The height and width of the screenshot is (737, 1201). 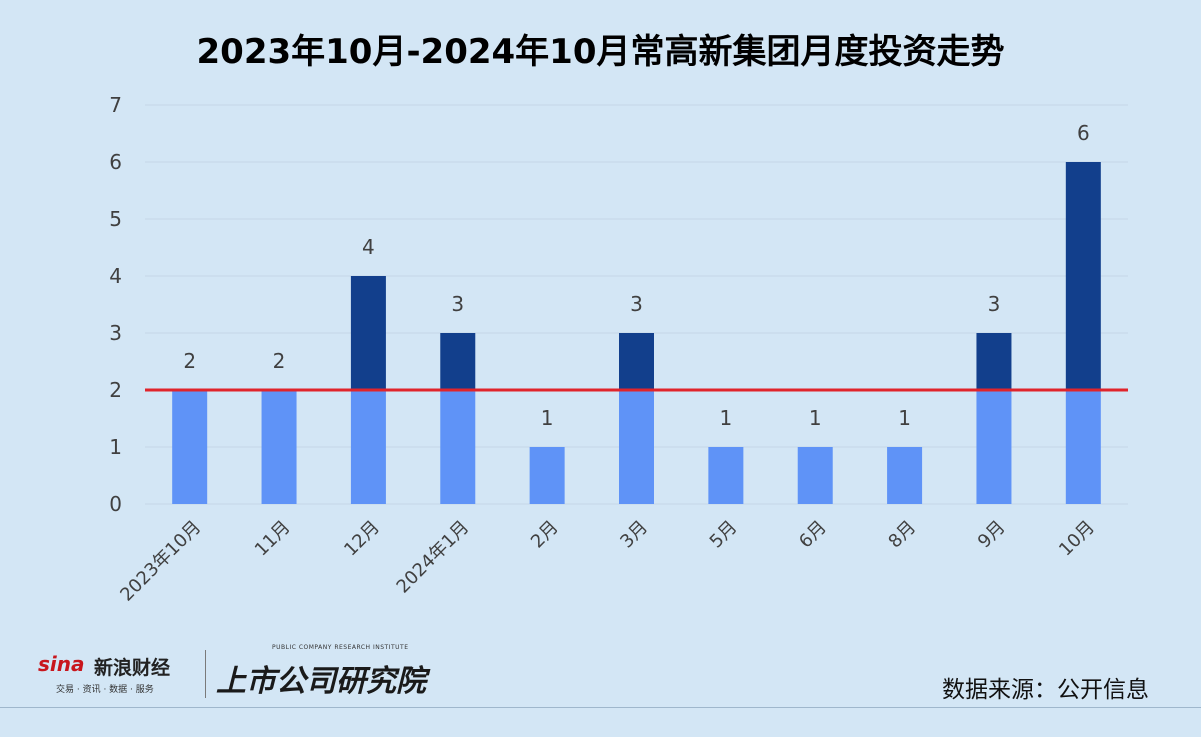 What do you see at coordinates (607, 561) in the screenshot?
I see `x-axis-ticks: 2023年10月 11月 12月 2024年1月 2月 3月 5月 6月 8月 9月 10月` at bounding box center [607, 561].